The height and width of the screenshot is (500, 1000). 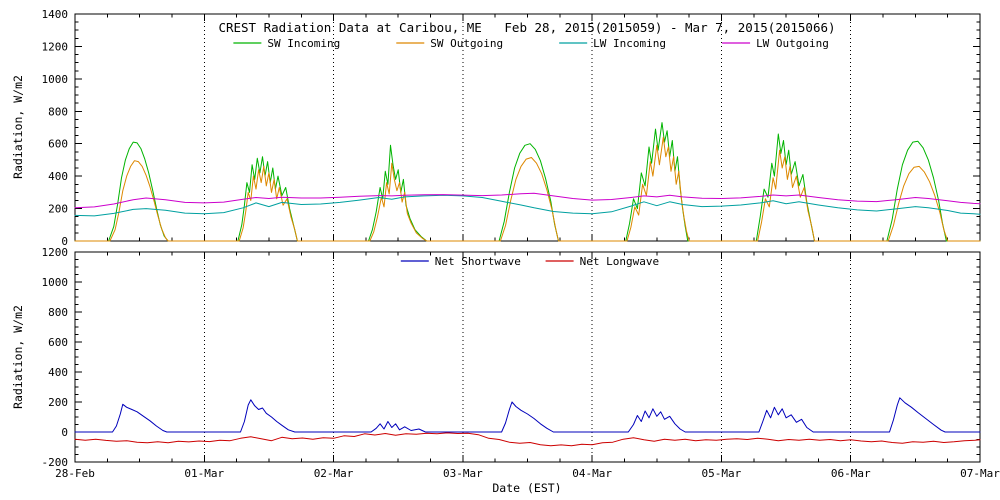 I want to click on legend-label-sw-incoming: SW Incoming, so click(x=303, y=43).